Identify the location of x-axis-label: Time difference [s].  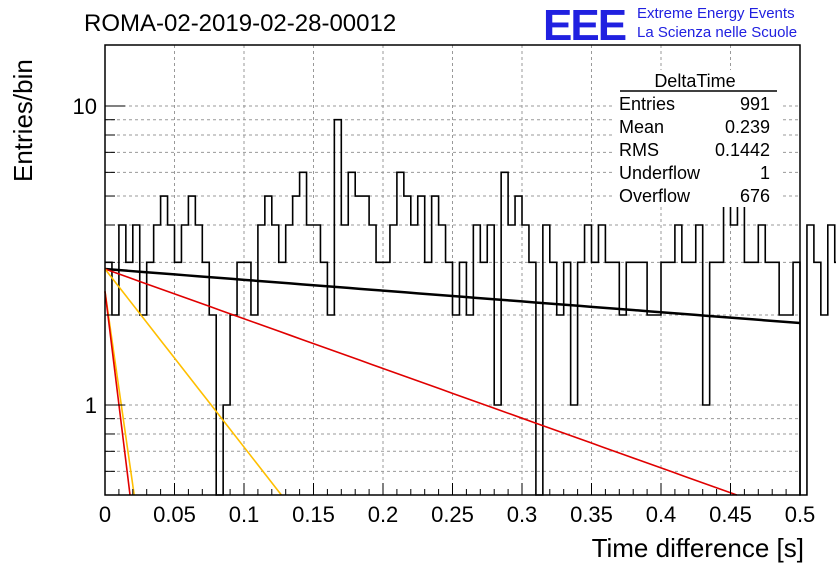
(697, 548).